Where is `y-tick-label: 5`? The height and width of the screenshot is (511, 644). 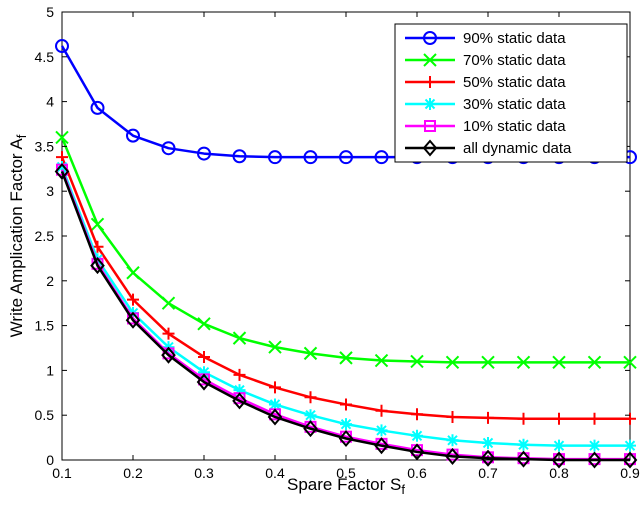
y-tick-label: 5 is located at coordinates (50, 12).